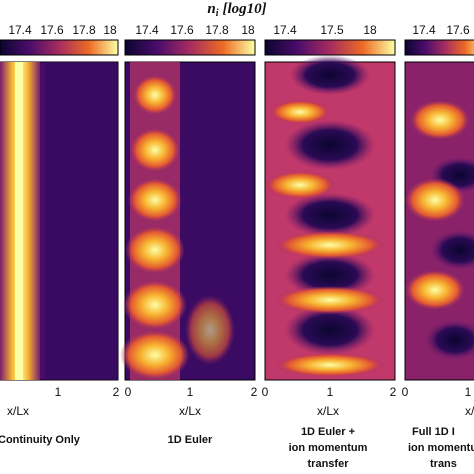 The height and width of the screenshot is (474, 474). I want to click on title-unit: [log10], so click(244, 9).